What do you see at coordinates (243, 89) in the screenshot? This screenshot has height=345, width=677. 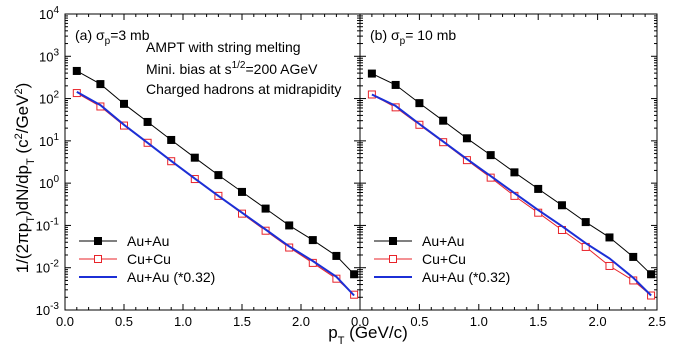 I see `annotation-hadrons: Charged hadrons at midrapidity` at bounding box center [243, 89].